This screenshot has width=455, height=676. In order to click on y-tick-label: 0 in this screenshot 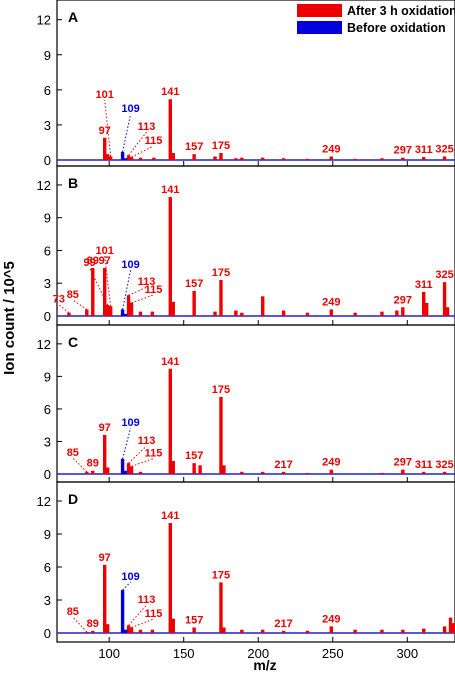, I will do `click(47, 474)`.